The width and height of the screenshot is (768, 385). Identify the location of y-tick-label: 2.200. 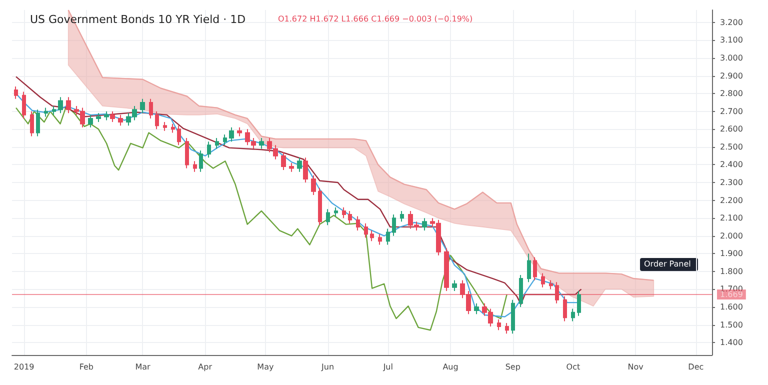
(731, 200).